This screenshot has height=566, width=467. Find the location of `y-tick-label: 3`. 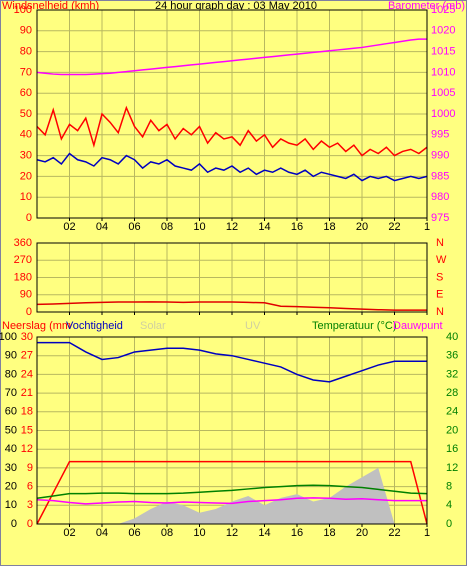

y-tick-label: 3 is located at coordinates (30, 505).